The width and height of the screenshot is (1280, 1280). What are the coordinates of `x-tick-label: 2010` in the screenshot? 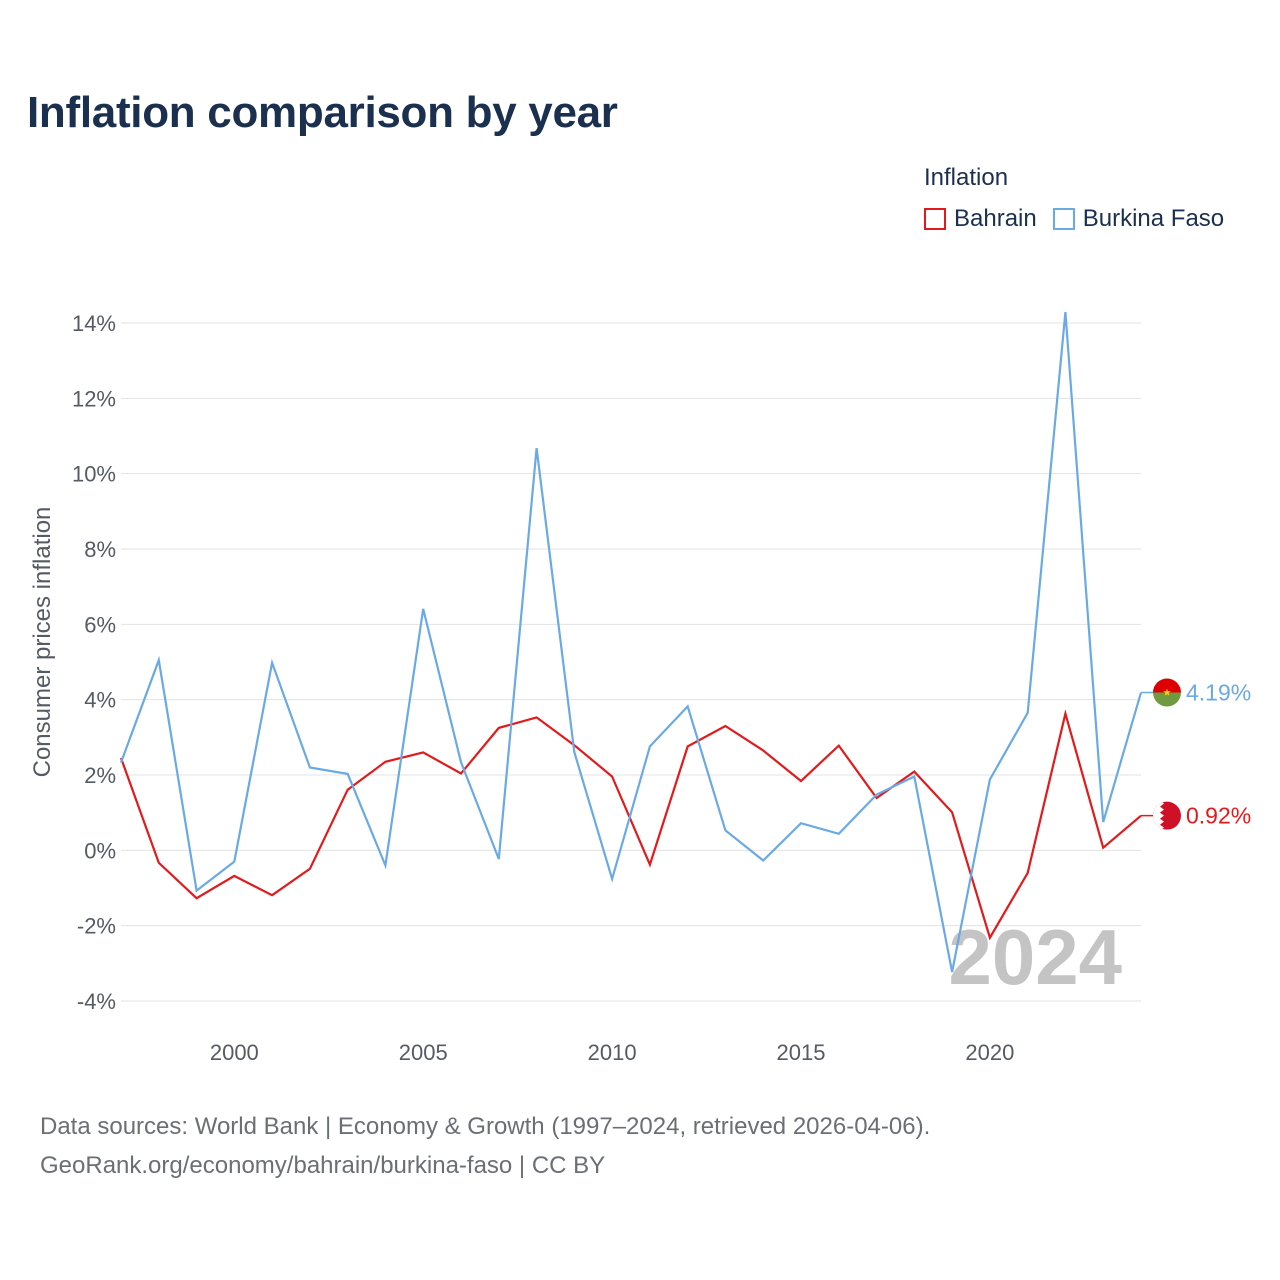 It's located at (612, 1052).